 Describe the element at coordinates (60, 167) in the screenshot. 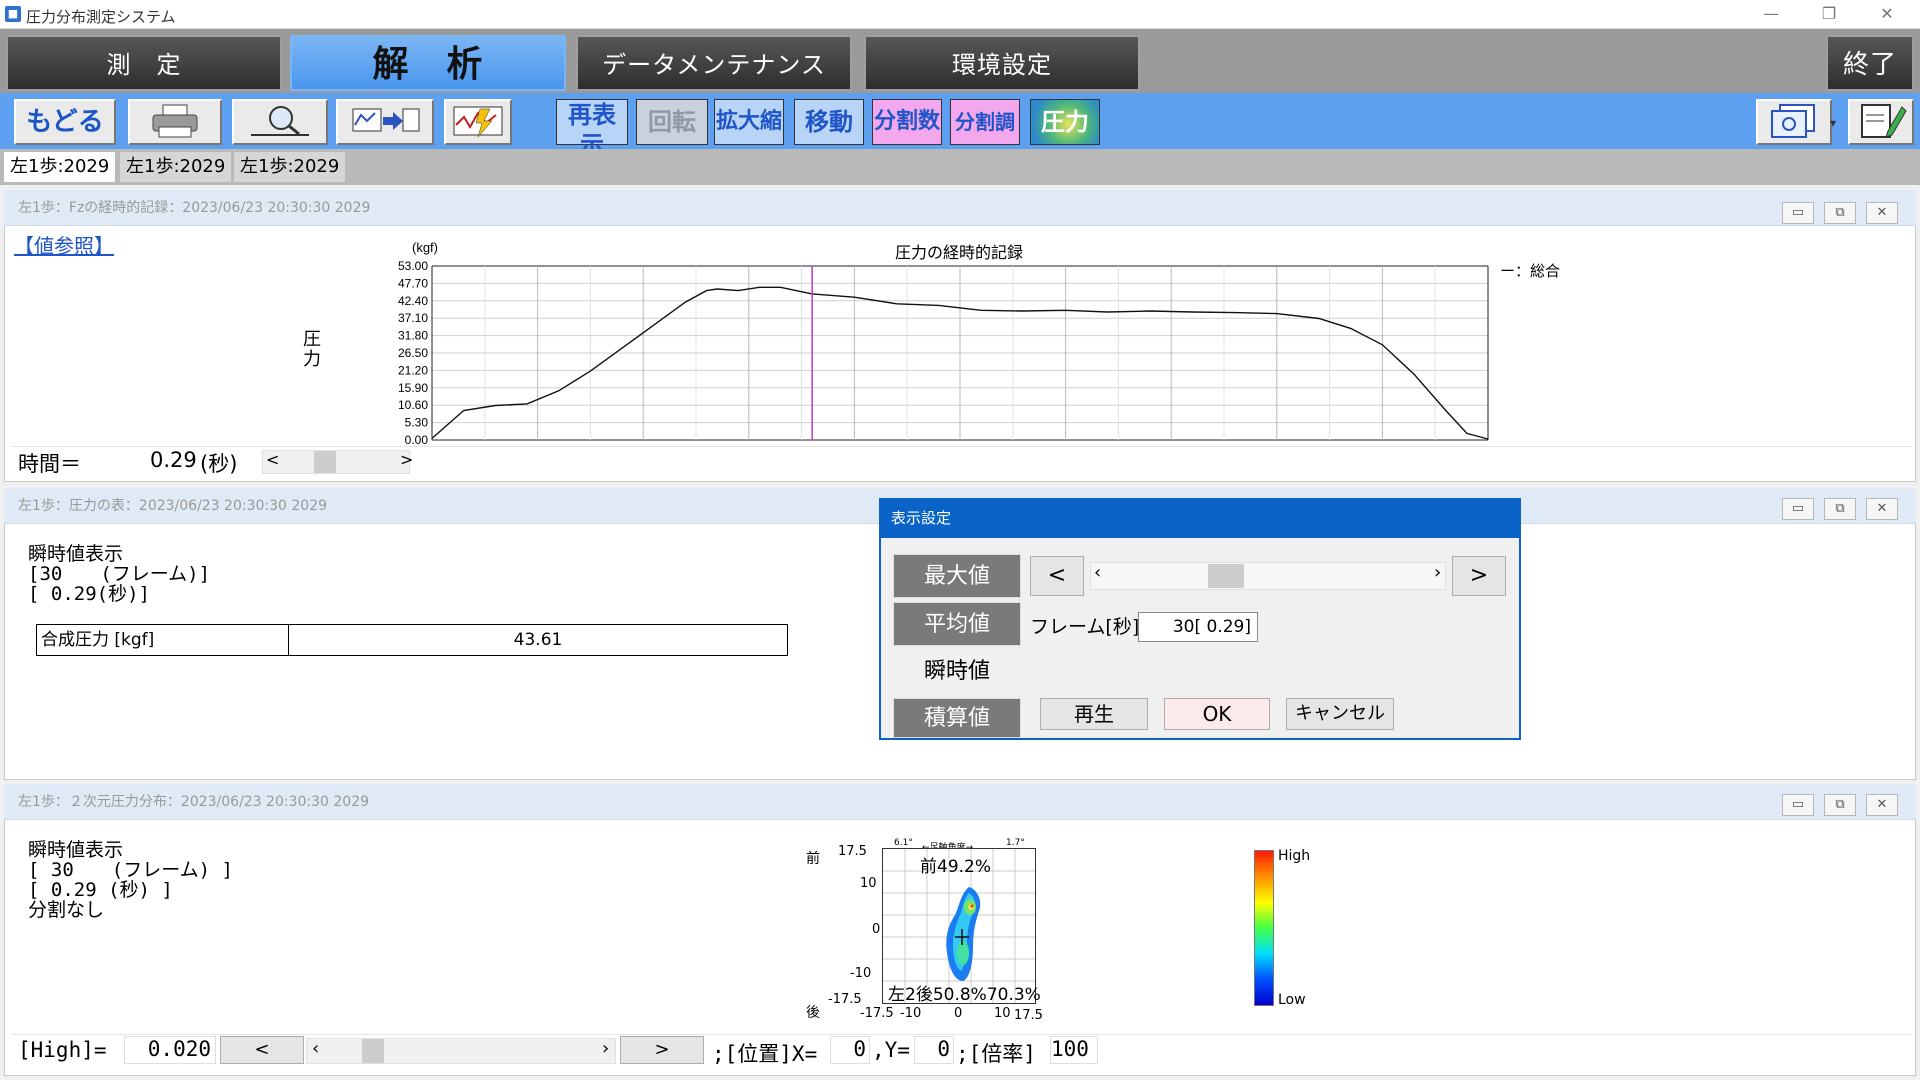

I see `subtab-1: 左1歩:2029` at that location.